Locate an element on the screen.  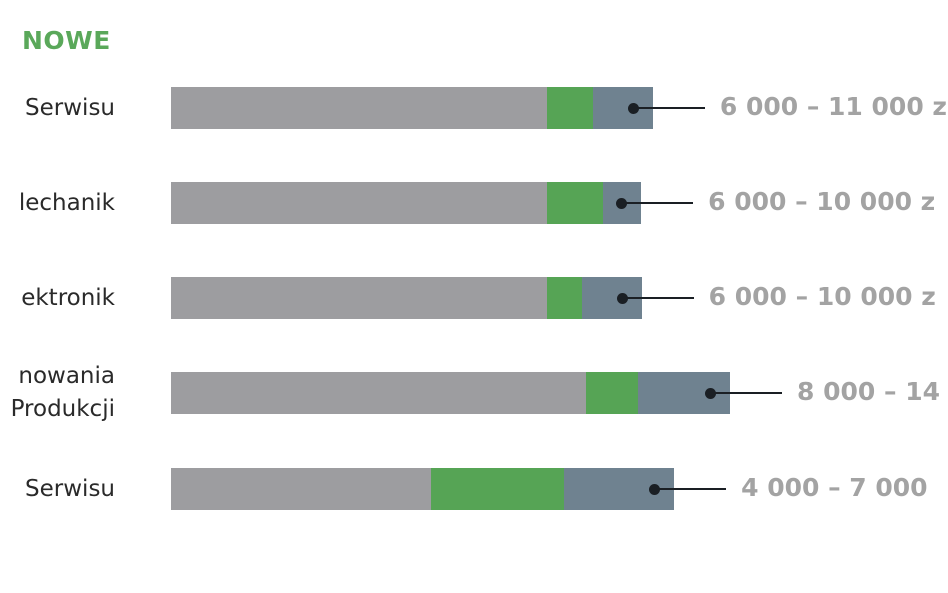
range-label: 6 000 – 11 000 z is located at coordinates (833, 106).